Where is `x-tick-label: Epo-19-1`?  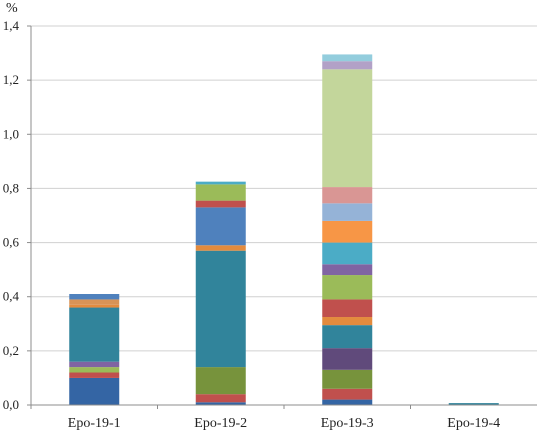
x-tick-label: Epo-19-1 is located at coordinates (94, 423).